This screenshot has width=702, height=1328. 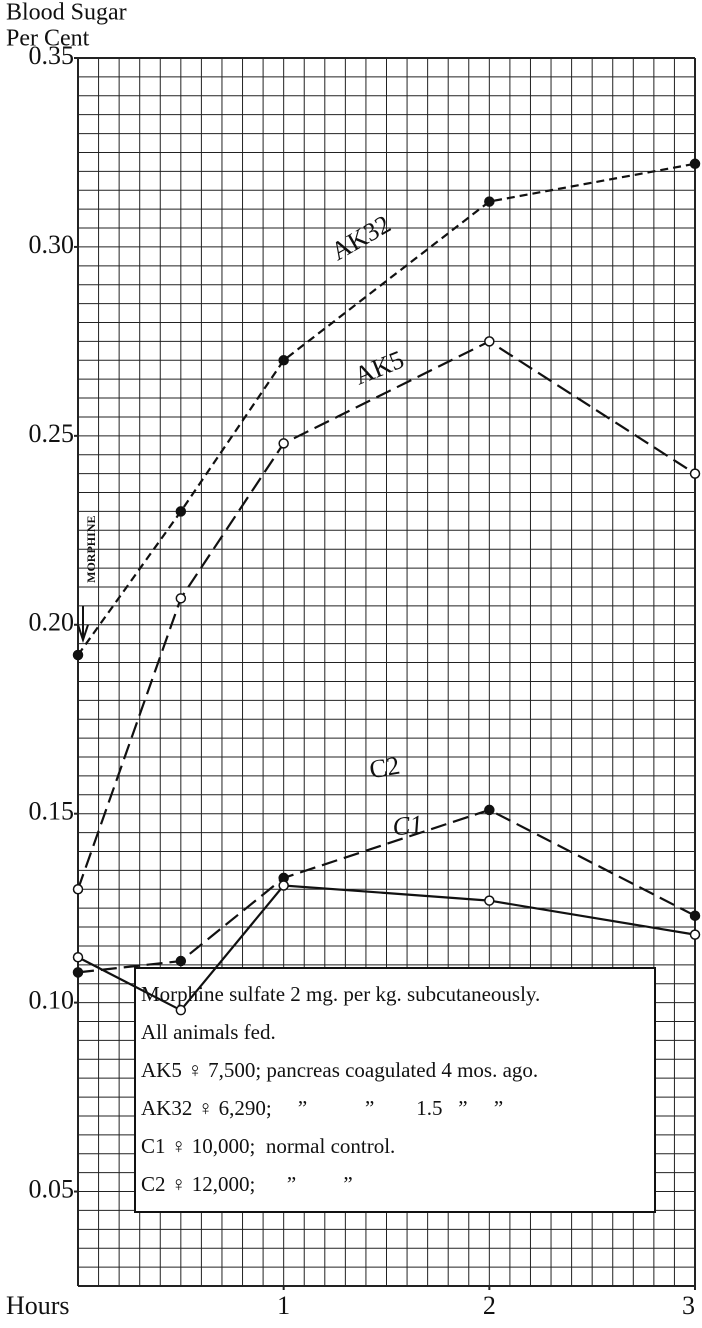 I want to click on y-axis-label: Per Cent, so click(x=48, y=39).